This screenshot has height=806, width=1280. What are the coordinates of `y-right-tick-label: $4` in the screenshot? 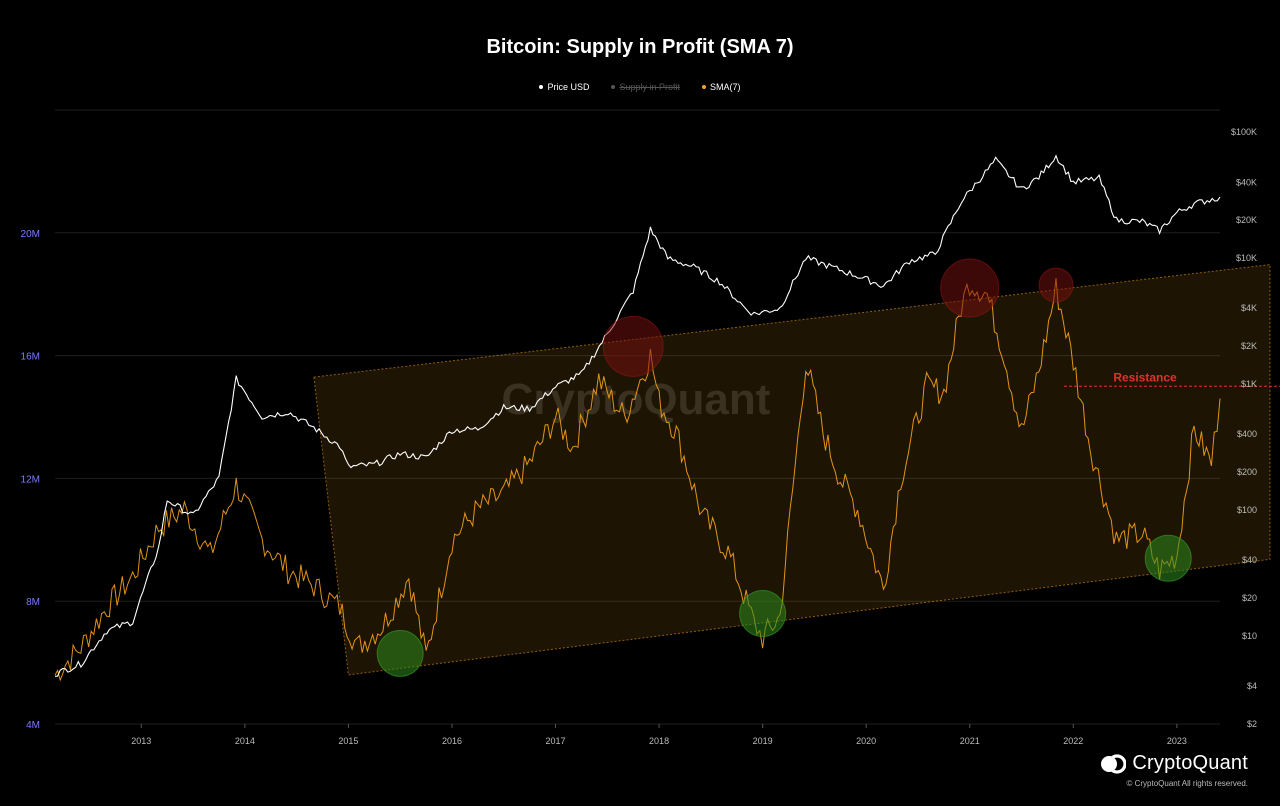 It's located at (1252, 686).